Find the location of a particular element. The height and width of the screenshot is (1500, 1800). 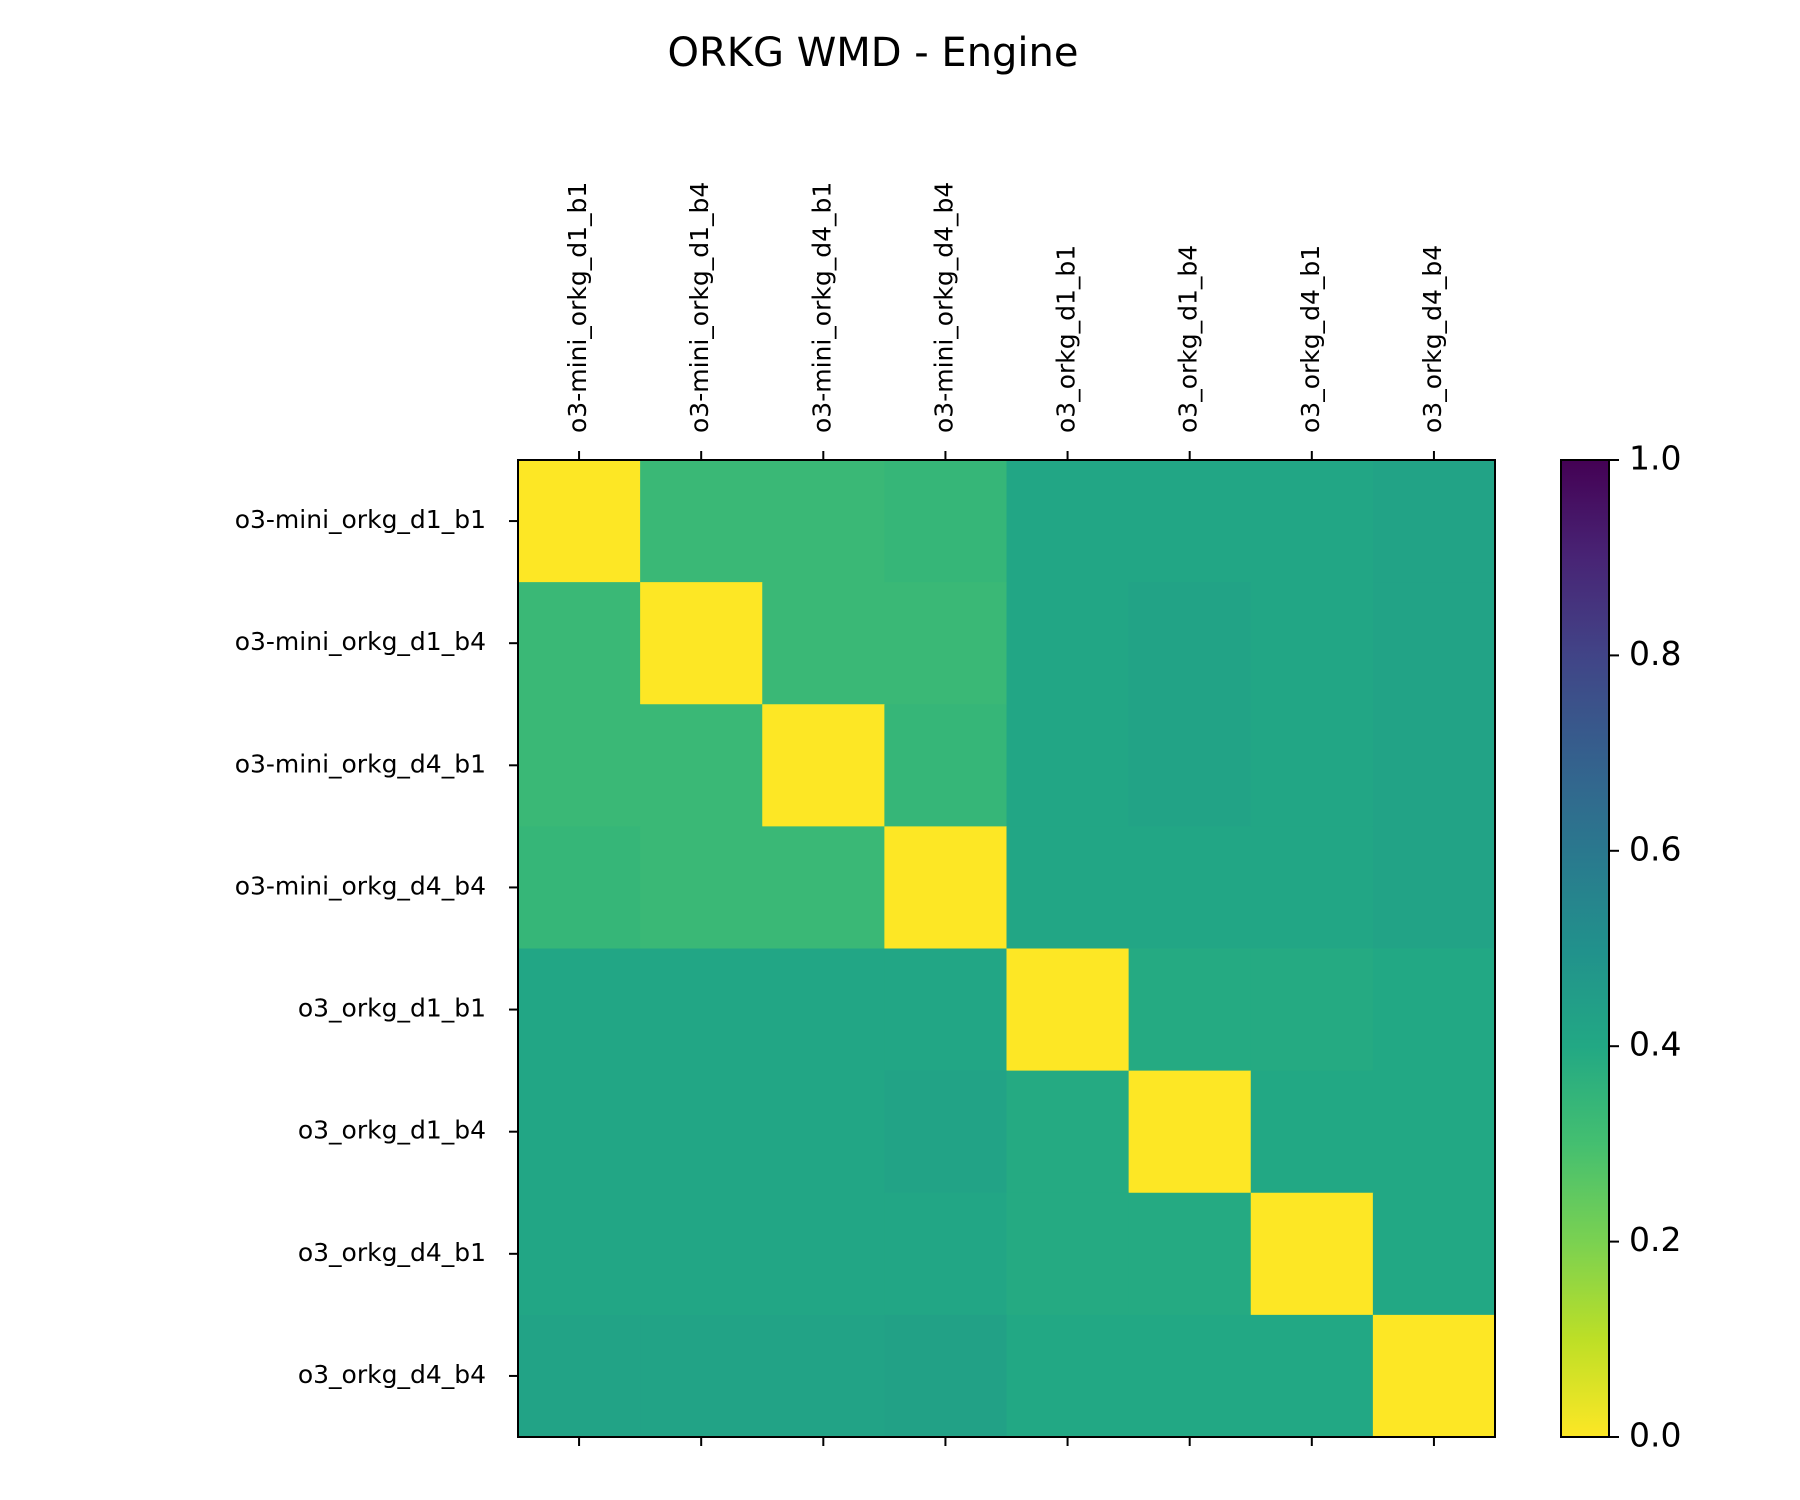

colorbar-frame is located at coordinates (1585, 948).